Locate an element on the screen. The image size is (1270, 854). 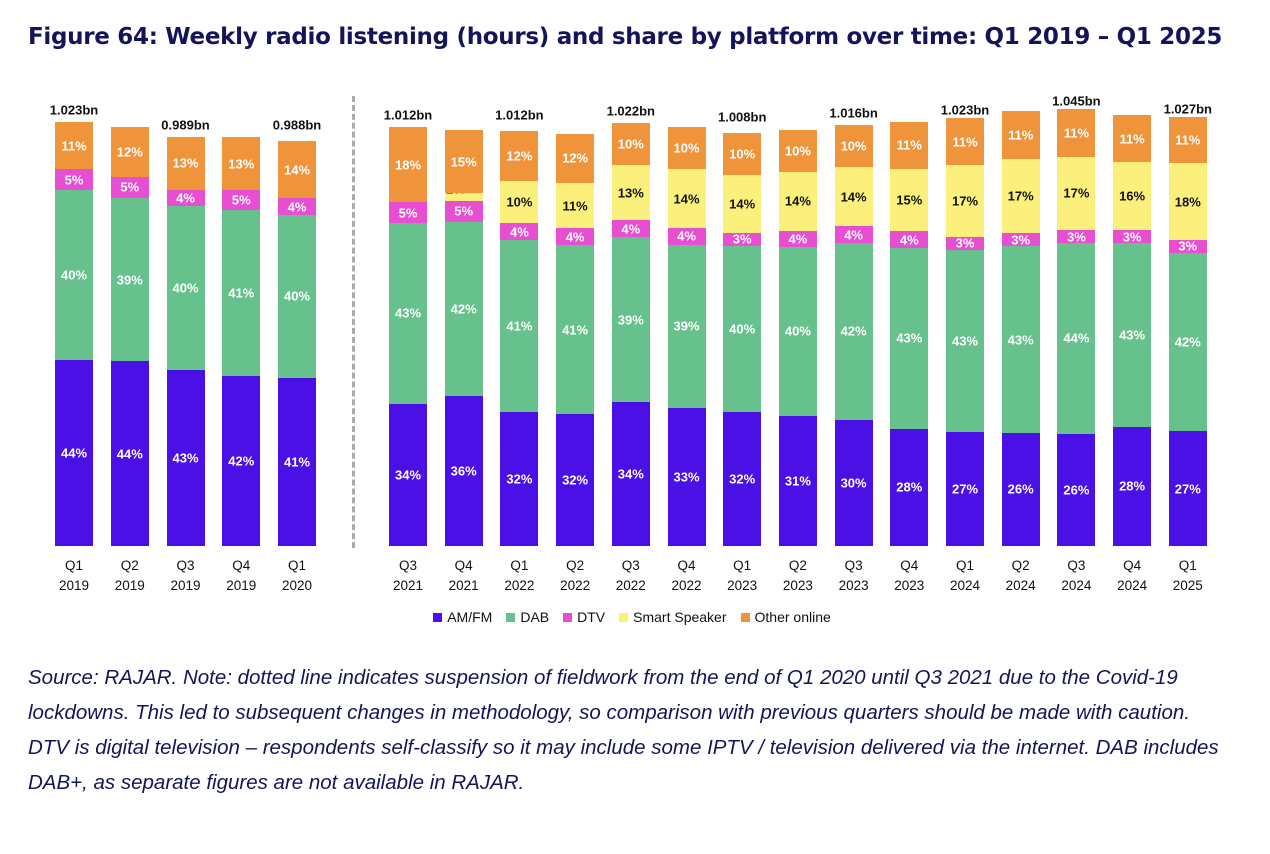
legend-item: DTV is located at coordinates (584, 617).